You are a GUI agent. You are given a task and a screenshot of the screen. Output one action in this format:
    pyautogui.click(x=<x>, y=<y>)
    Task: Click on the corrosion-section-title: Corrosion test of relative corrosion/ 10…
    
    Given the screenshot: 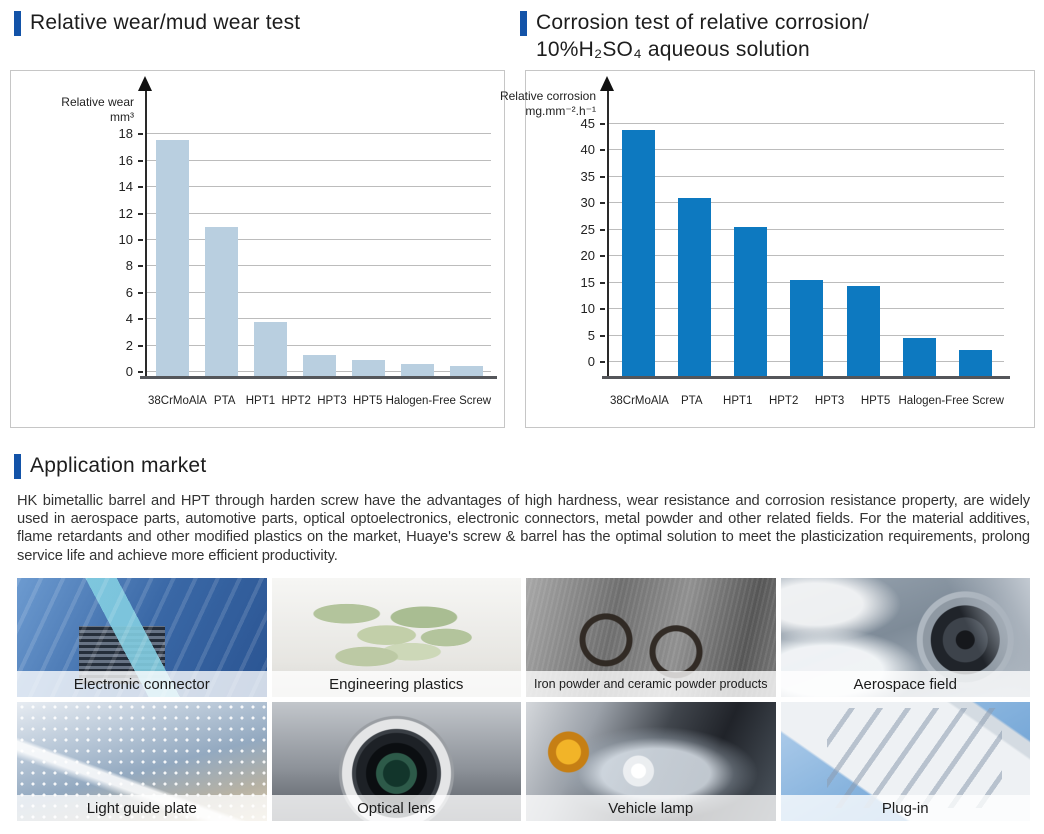 What is the action you would take?
    pyautogui.click(x=702, y=36)
    